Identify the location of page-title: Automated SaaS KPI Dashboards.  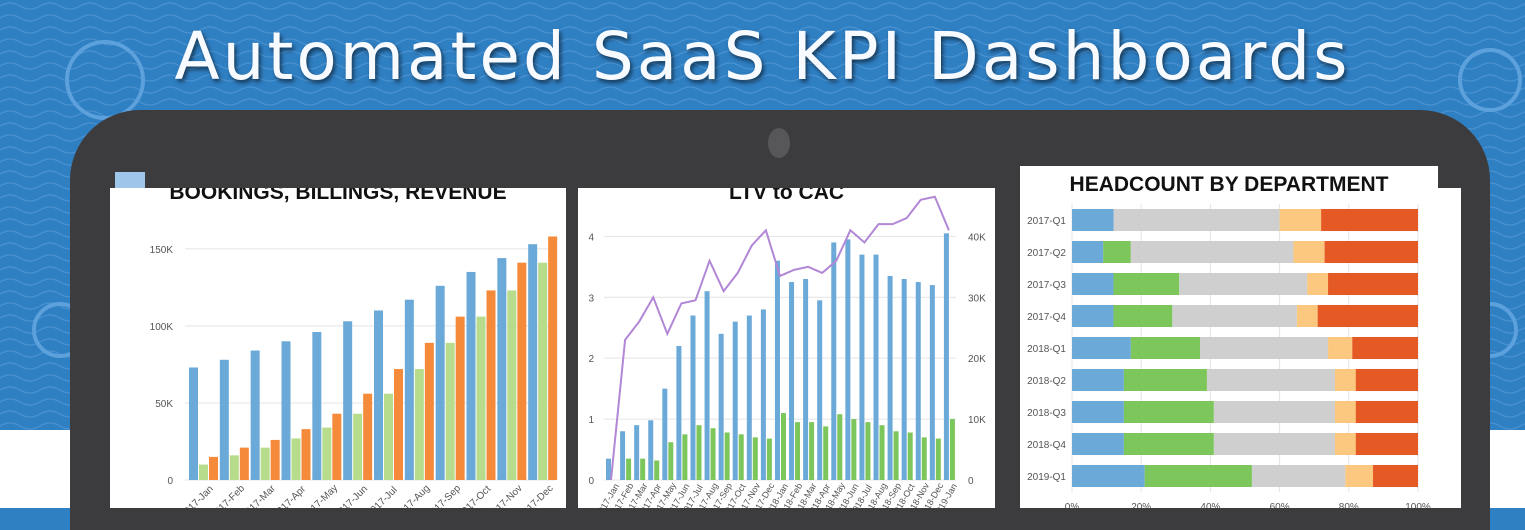
(762, 56).